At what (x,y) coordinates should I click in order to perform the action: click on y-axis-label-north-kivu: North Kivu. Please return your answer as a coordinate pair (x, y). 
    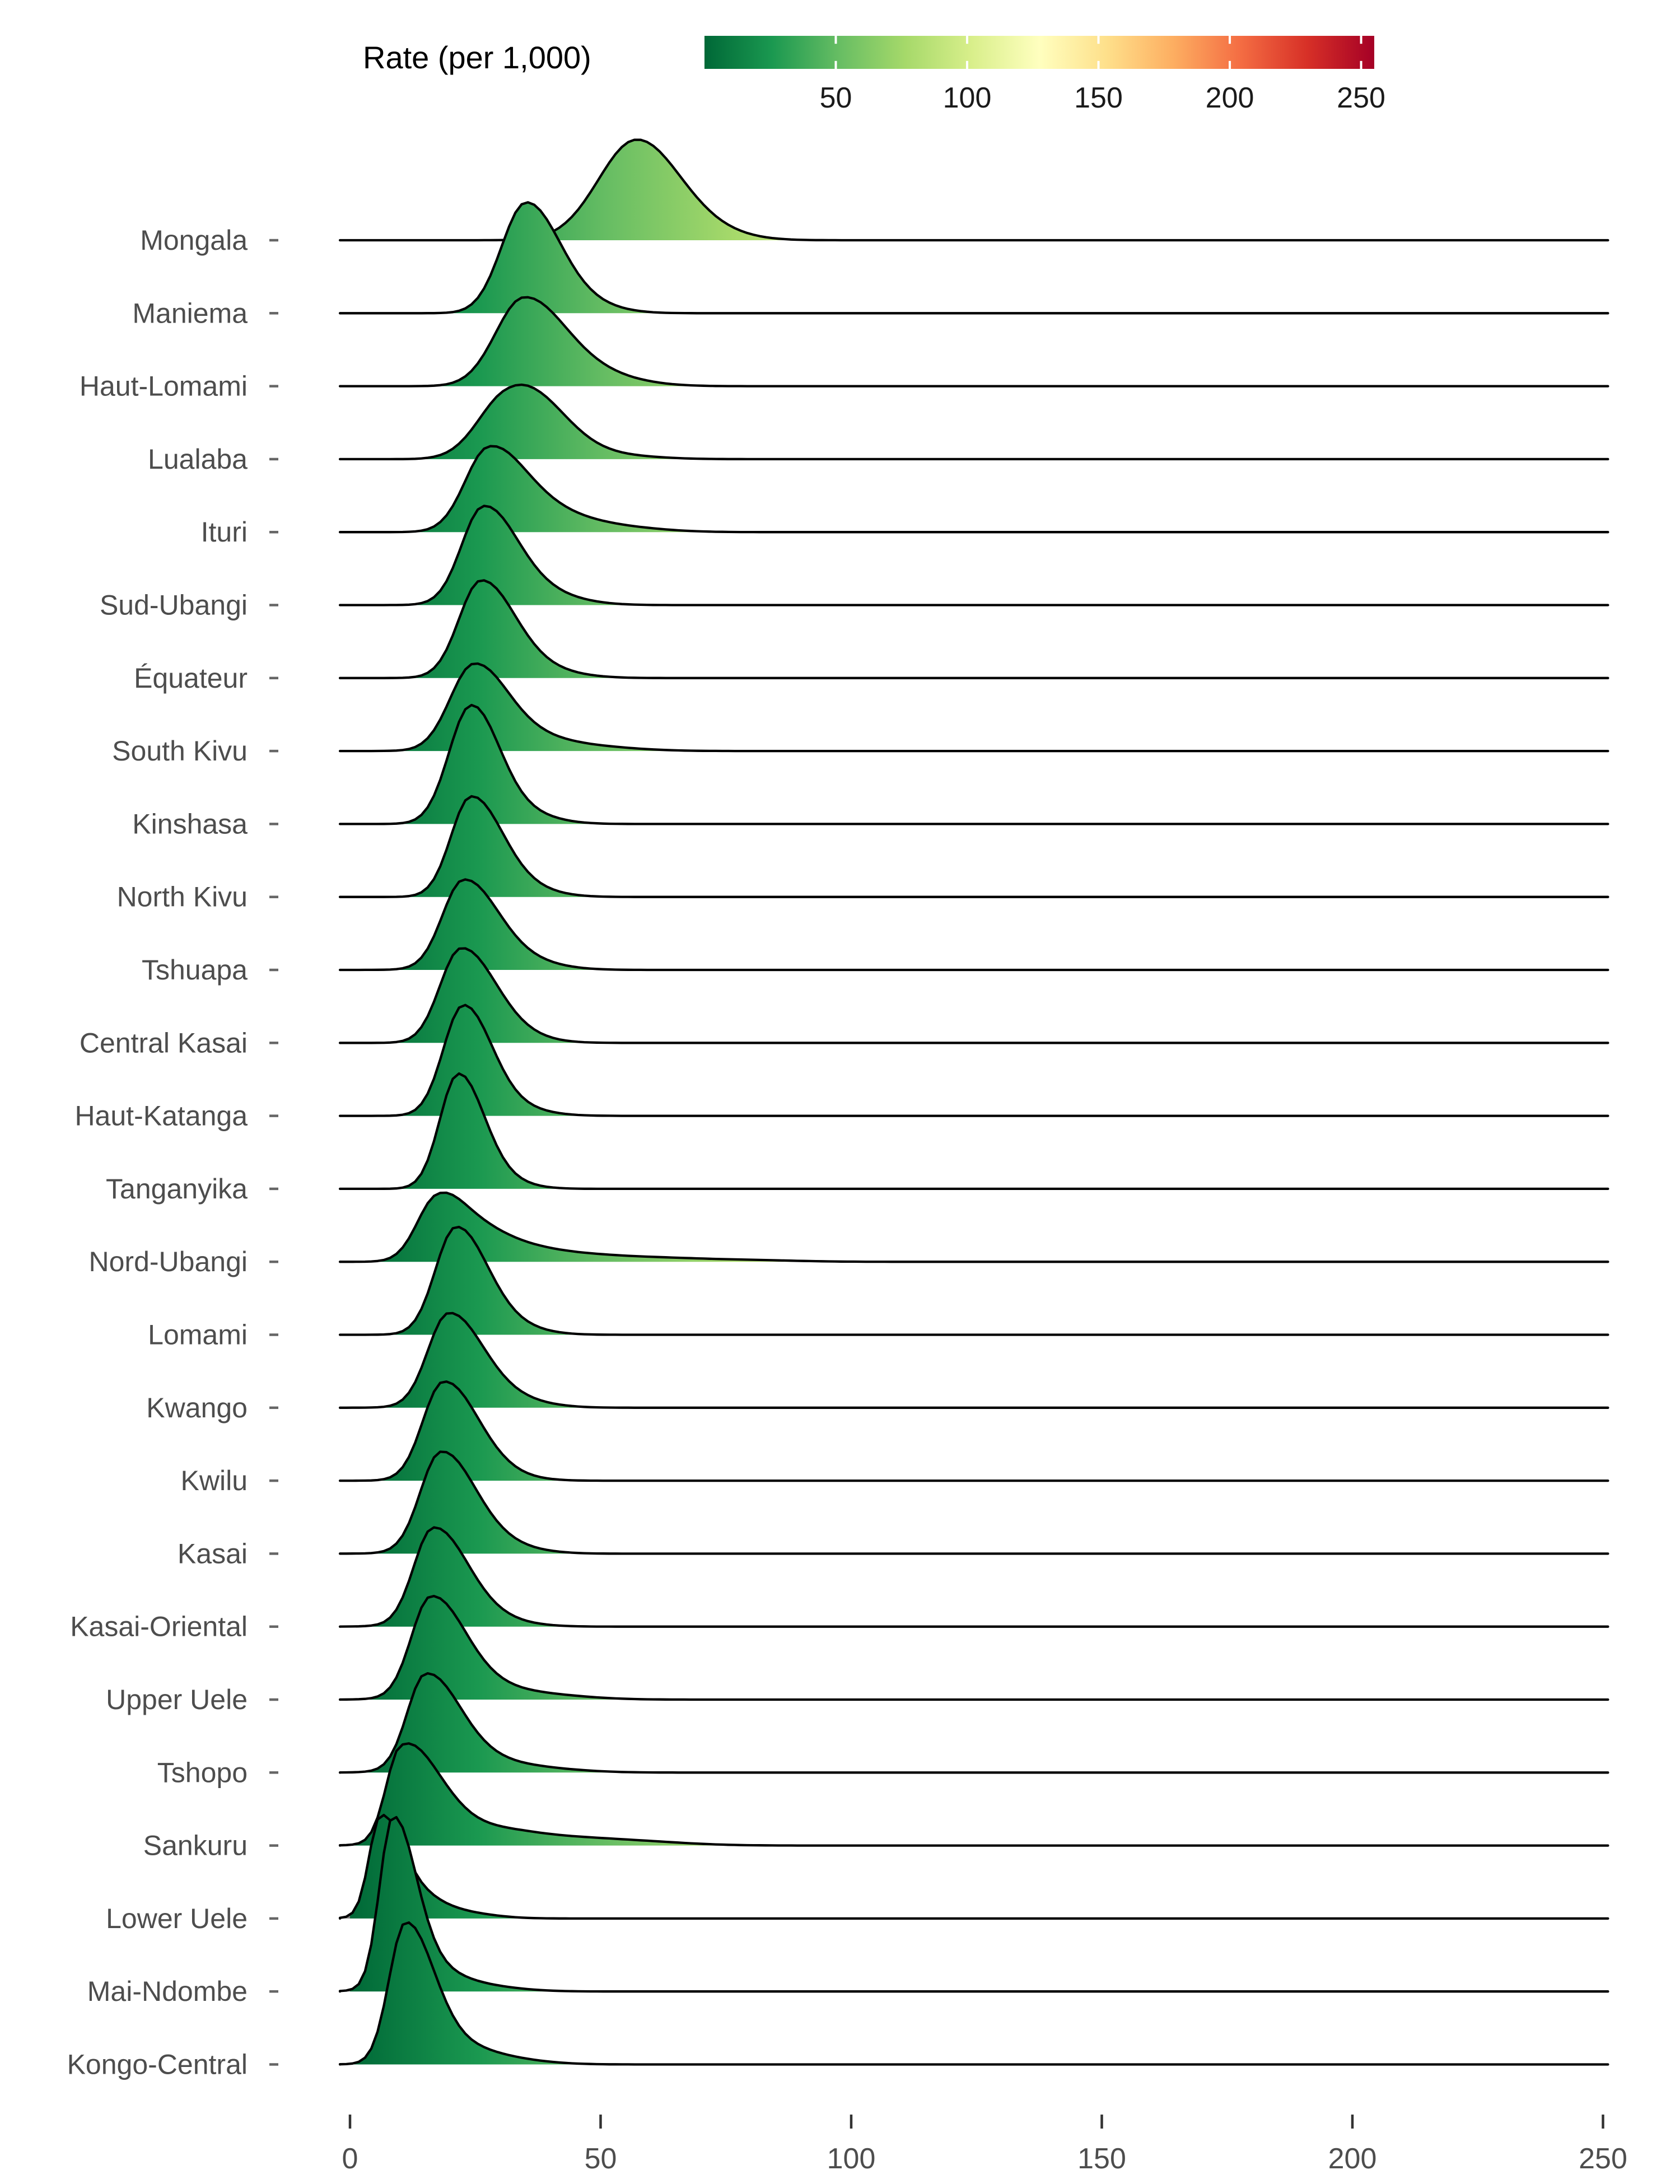
    Looking at the image, I should click on (183, 897).